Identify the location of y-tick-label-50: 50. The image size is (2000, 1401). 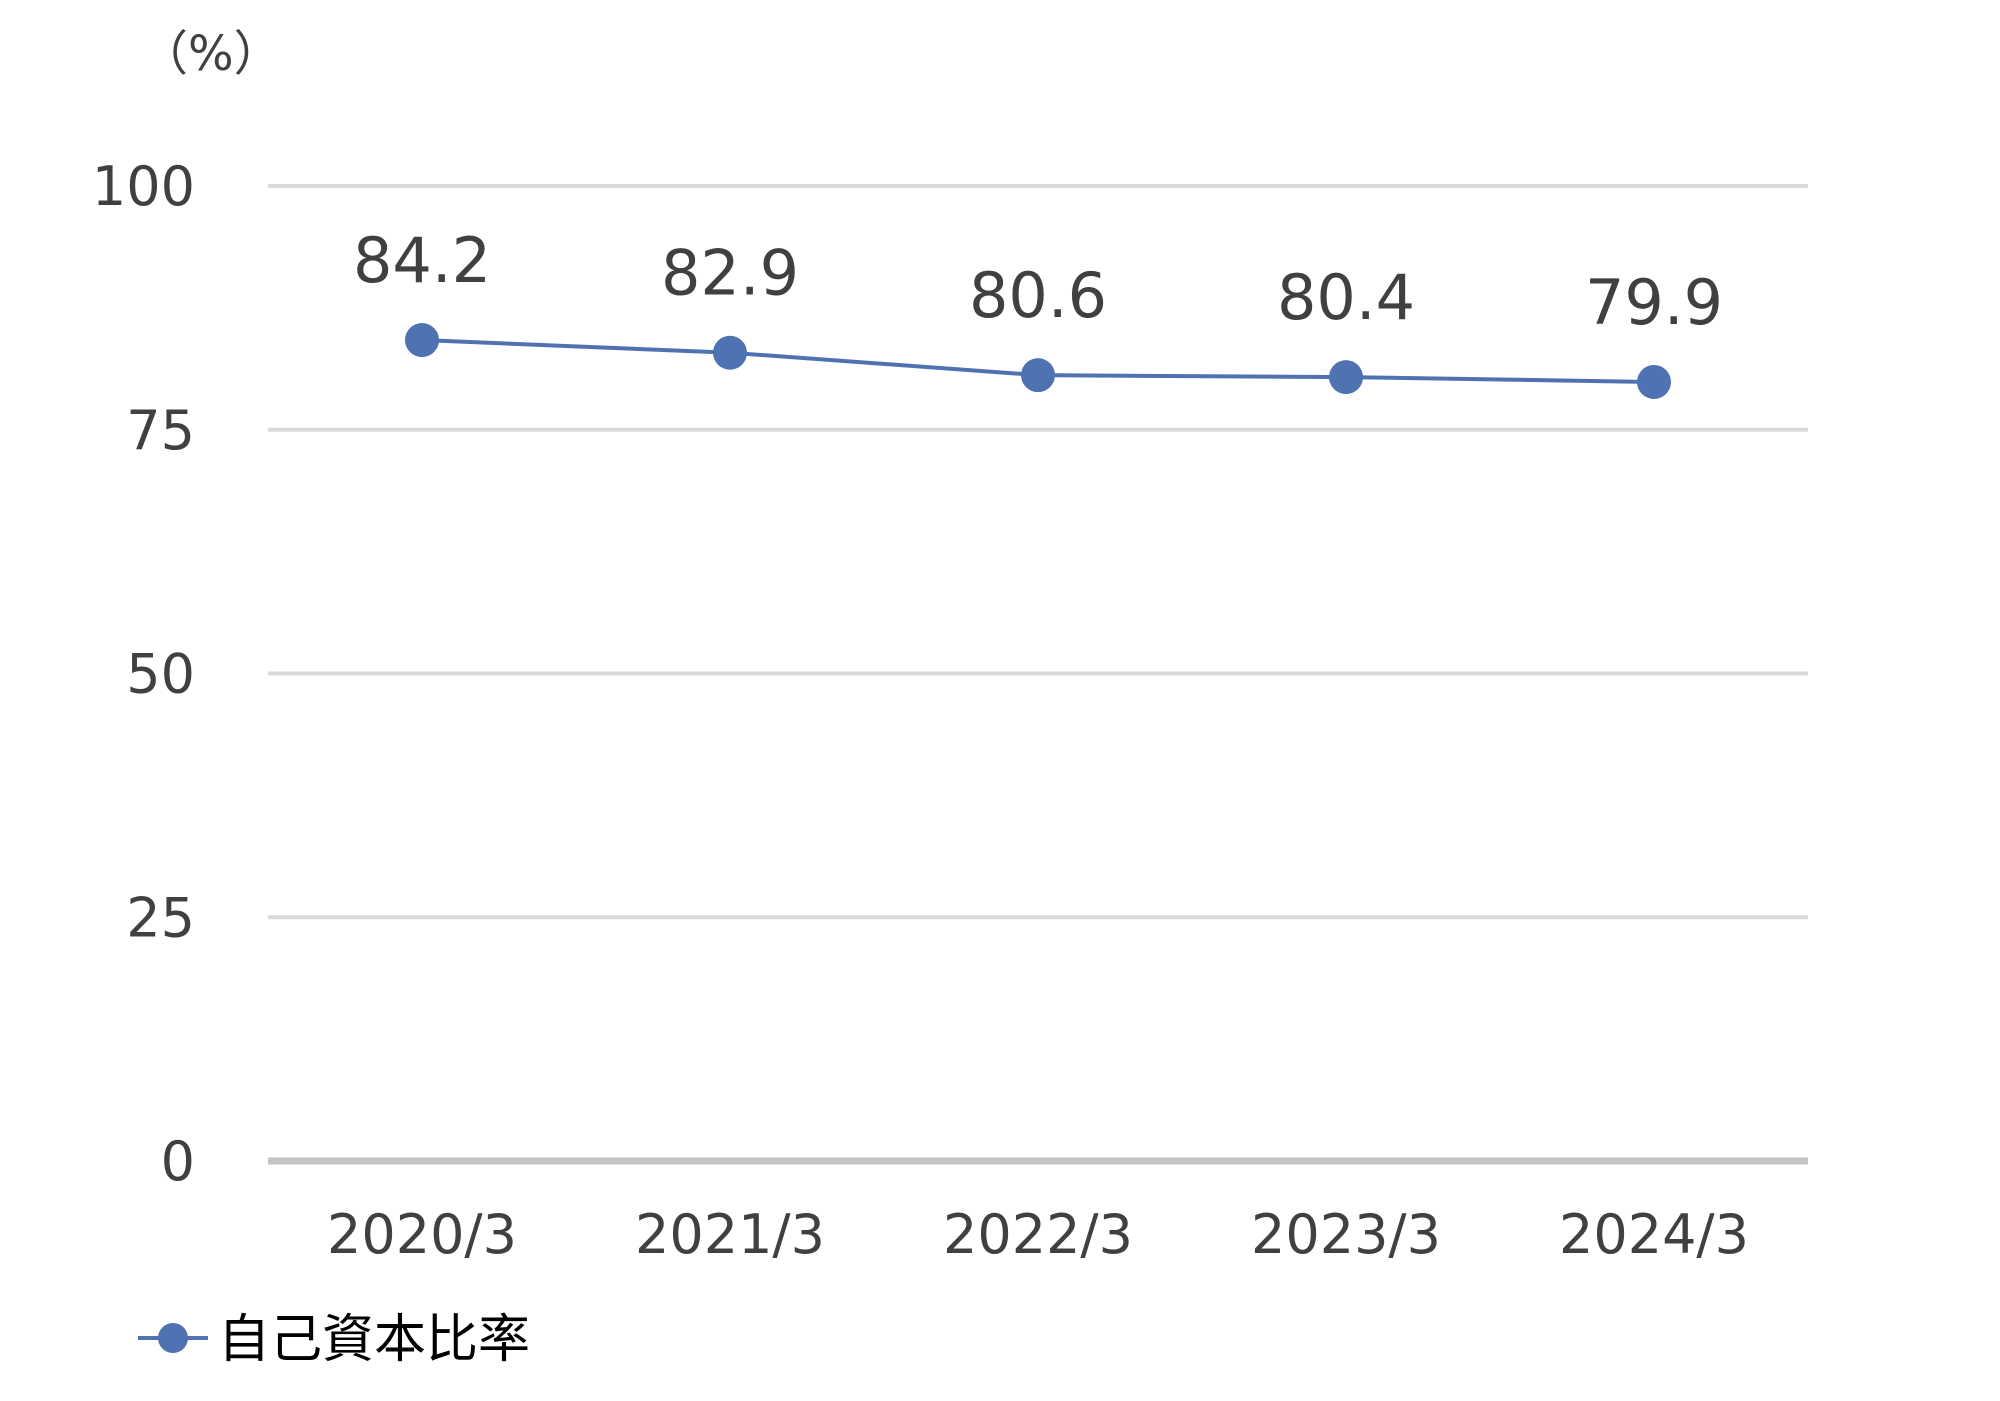
(160, 674).